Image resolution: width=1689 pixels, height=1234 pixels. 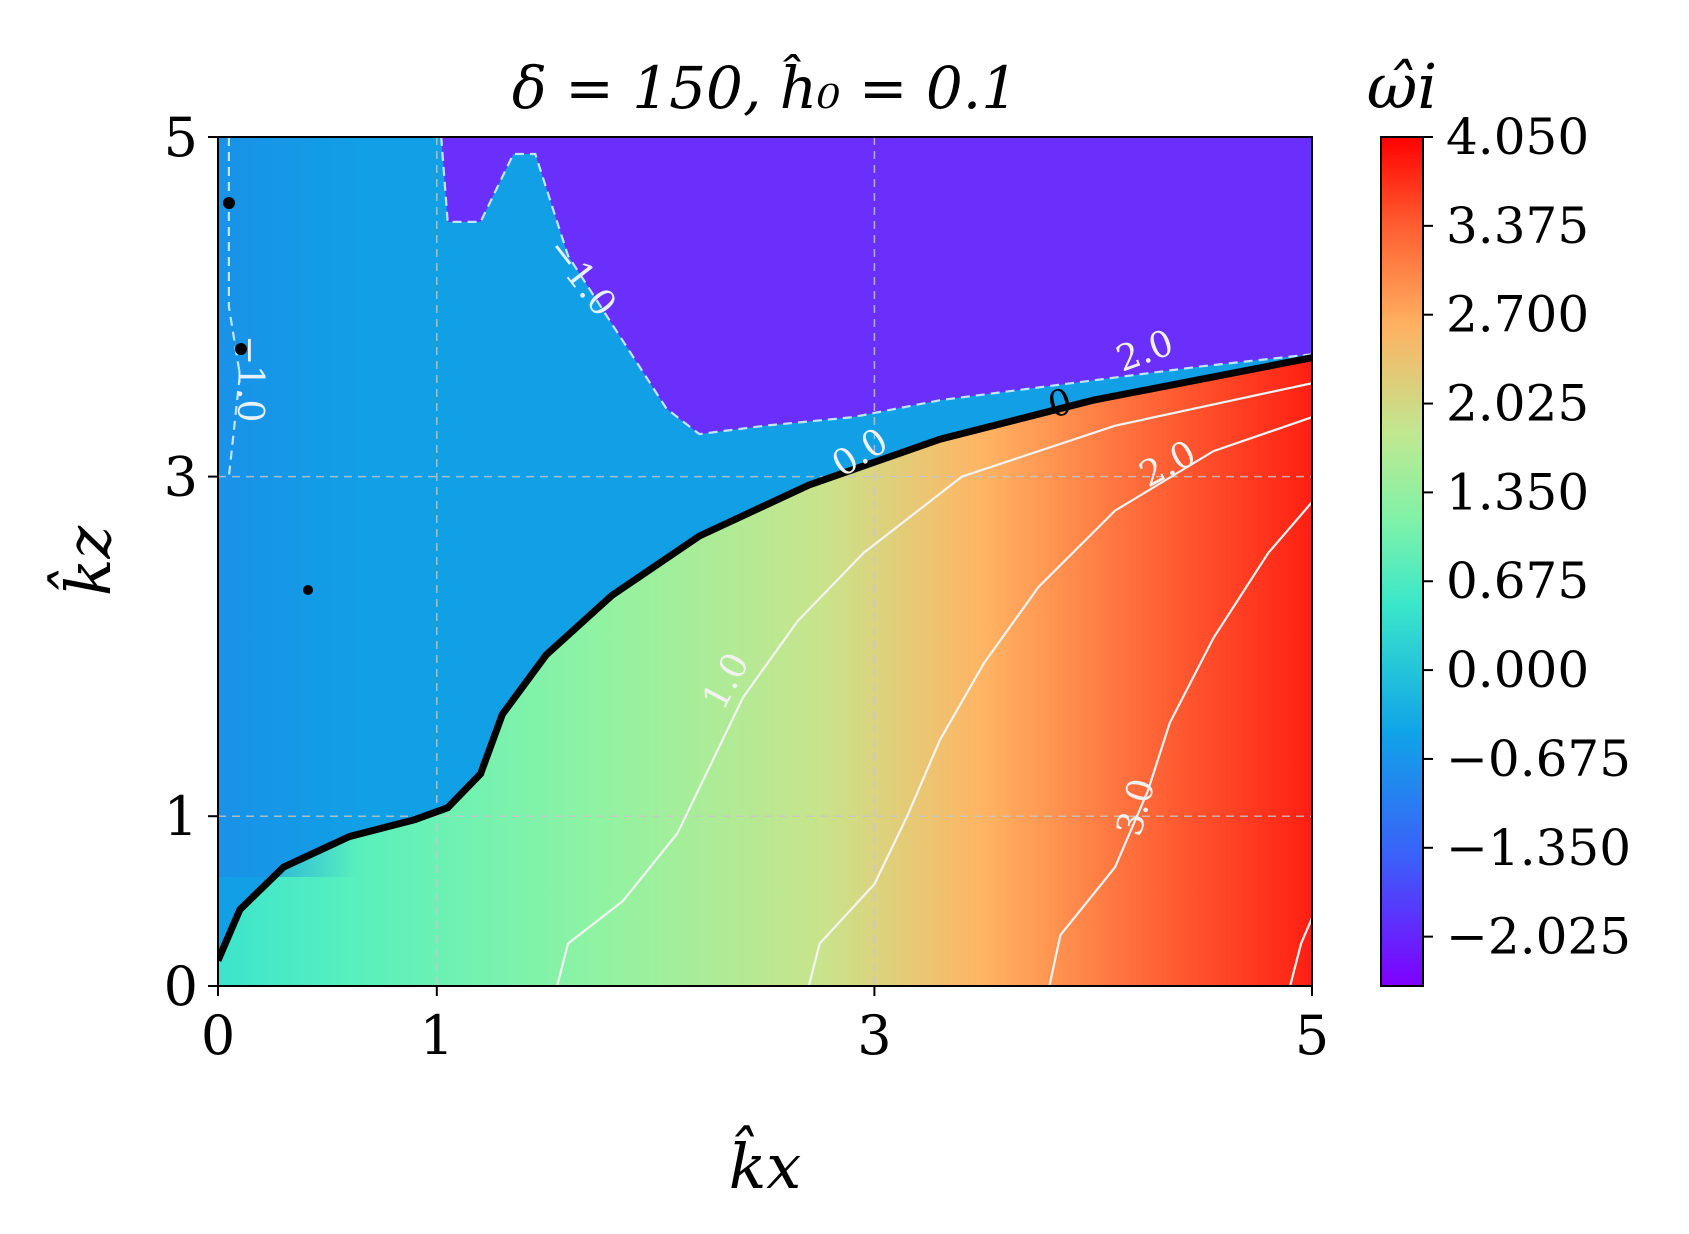 What do you see at coordinates (1517, 315) in the screenshot?
I see `colorbar-tick-label: 2.700` at bounding box center [1517, 315].